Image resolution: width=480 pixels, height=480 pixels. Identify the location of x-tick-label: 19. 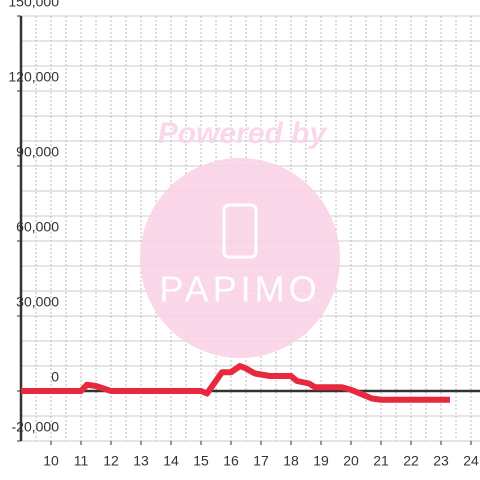
(321, 461).